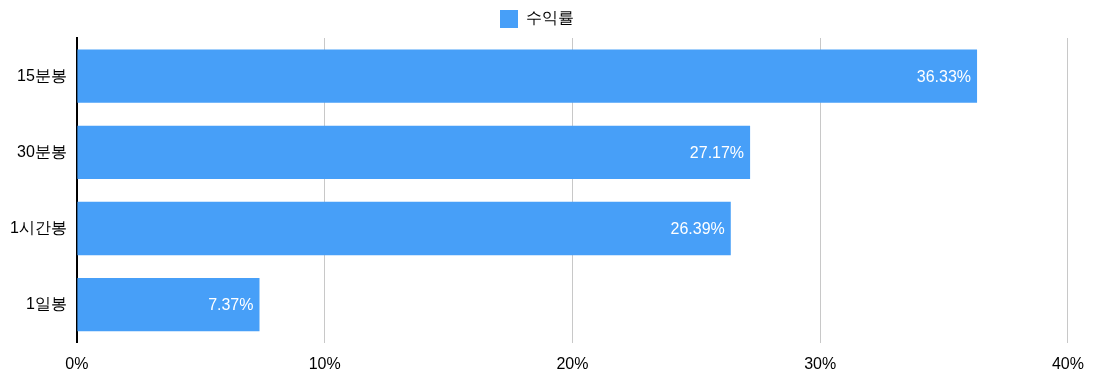  What do you see at coordinates (820, 363) in the screenshot?
I see `x-tick-label: 30%` at bounding box center [820, 363].